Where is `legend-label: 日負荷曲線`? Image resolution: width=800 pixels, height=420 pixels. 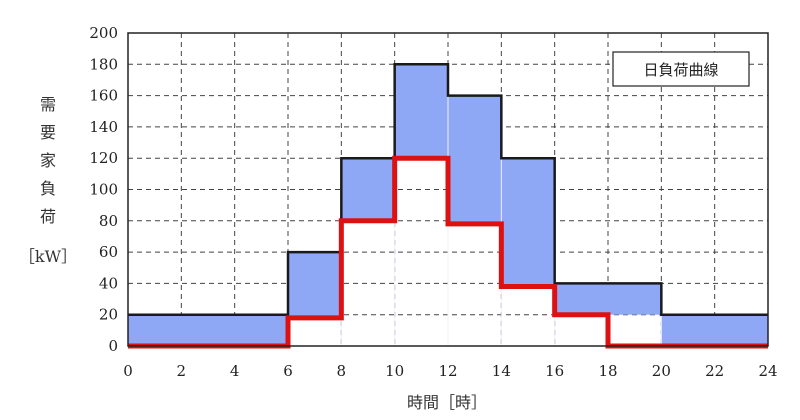 legend-label: 日負荷曲線 is located at coordinates (680, 70).